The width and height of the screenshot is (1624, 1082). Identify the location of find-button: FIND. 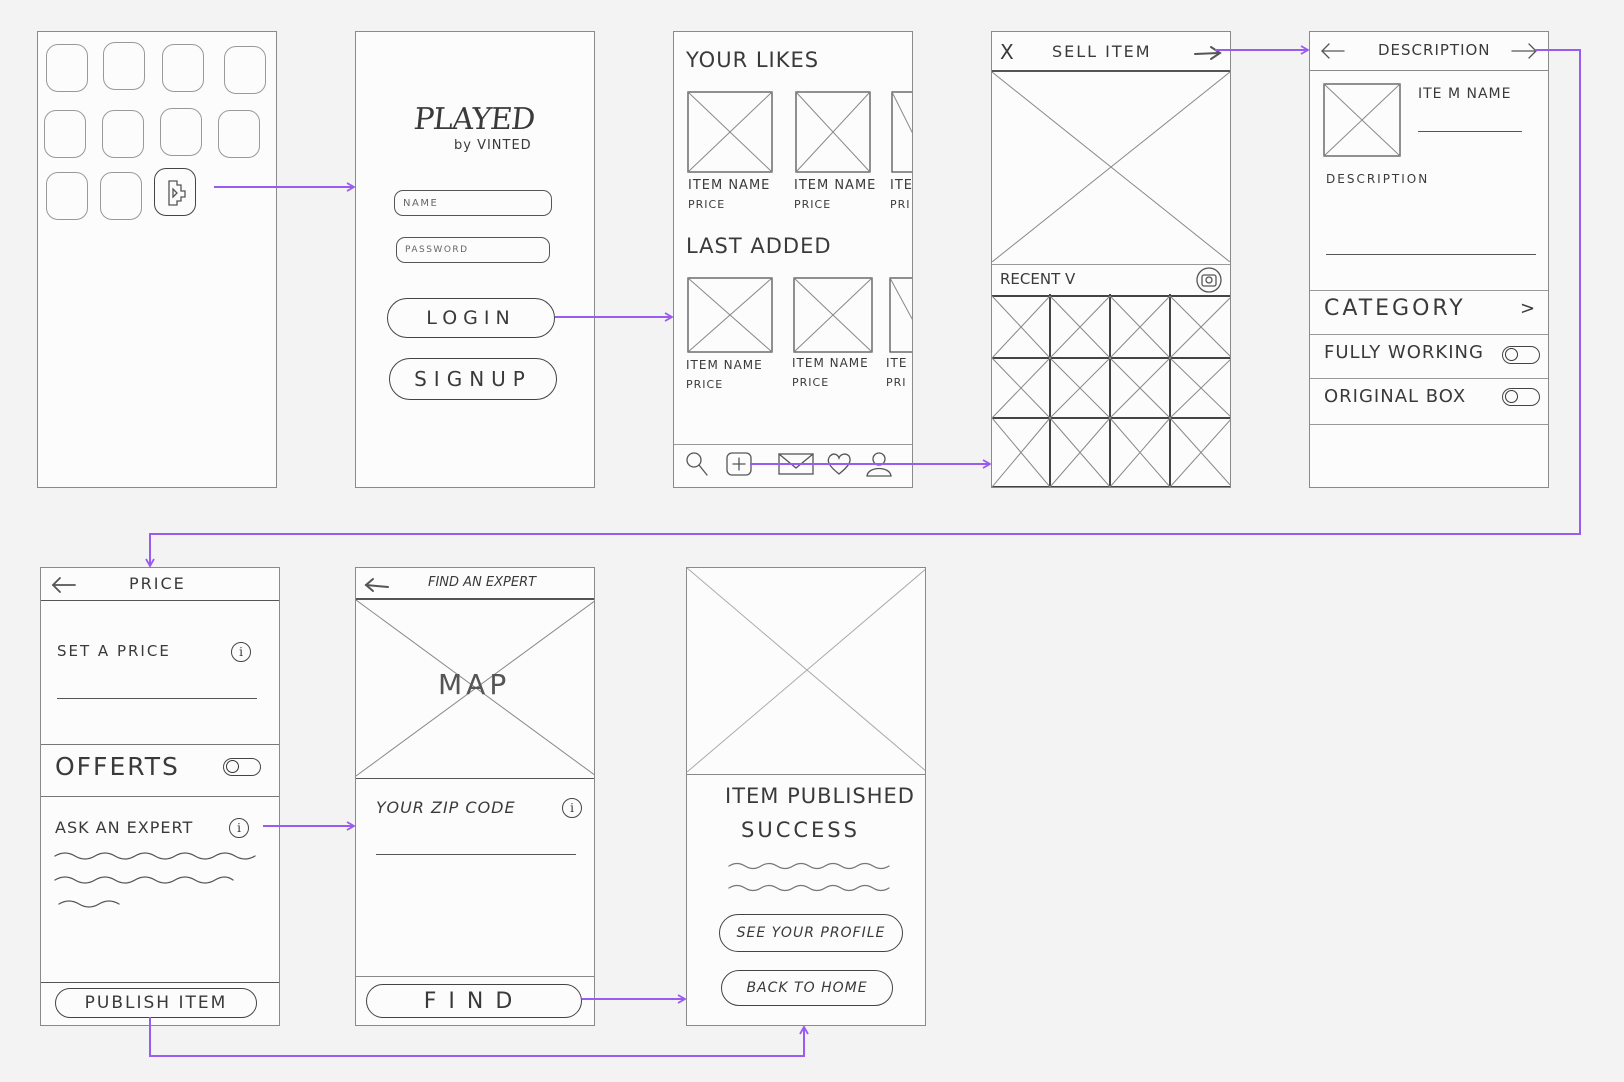
(474, 1001).